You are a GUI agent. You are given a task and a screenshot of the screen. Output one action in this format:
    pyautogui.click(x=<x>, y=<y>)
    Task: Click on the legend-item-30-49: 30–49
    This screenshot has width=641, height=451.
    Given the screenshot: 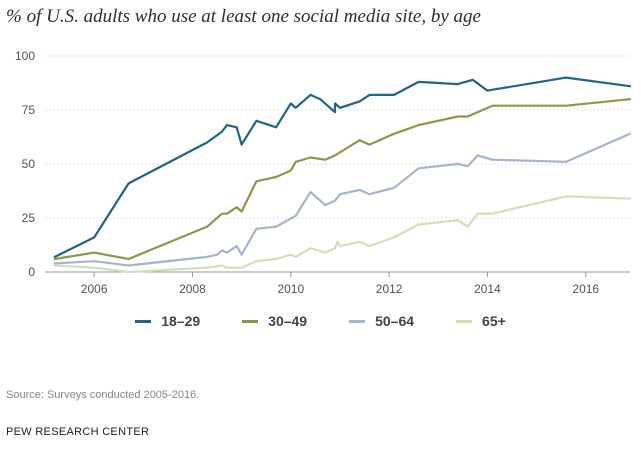 What is the action you would take?
    pyautogui.click(x=274, y=321)
    